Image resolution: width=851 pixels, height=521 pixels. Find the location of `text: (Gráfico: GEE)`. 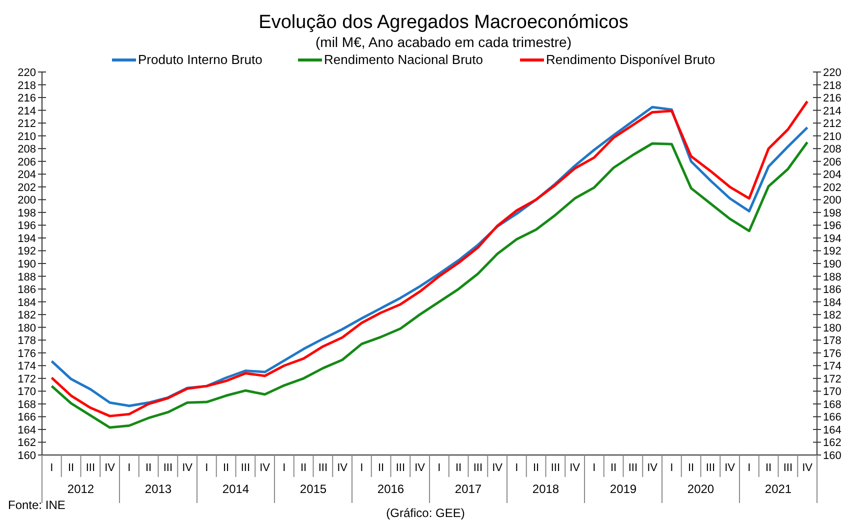

text: (Gráfico: GEE) is located at coordinates (425, 513).